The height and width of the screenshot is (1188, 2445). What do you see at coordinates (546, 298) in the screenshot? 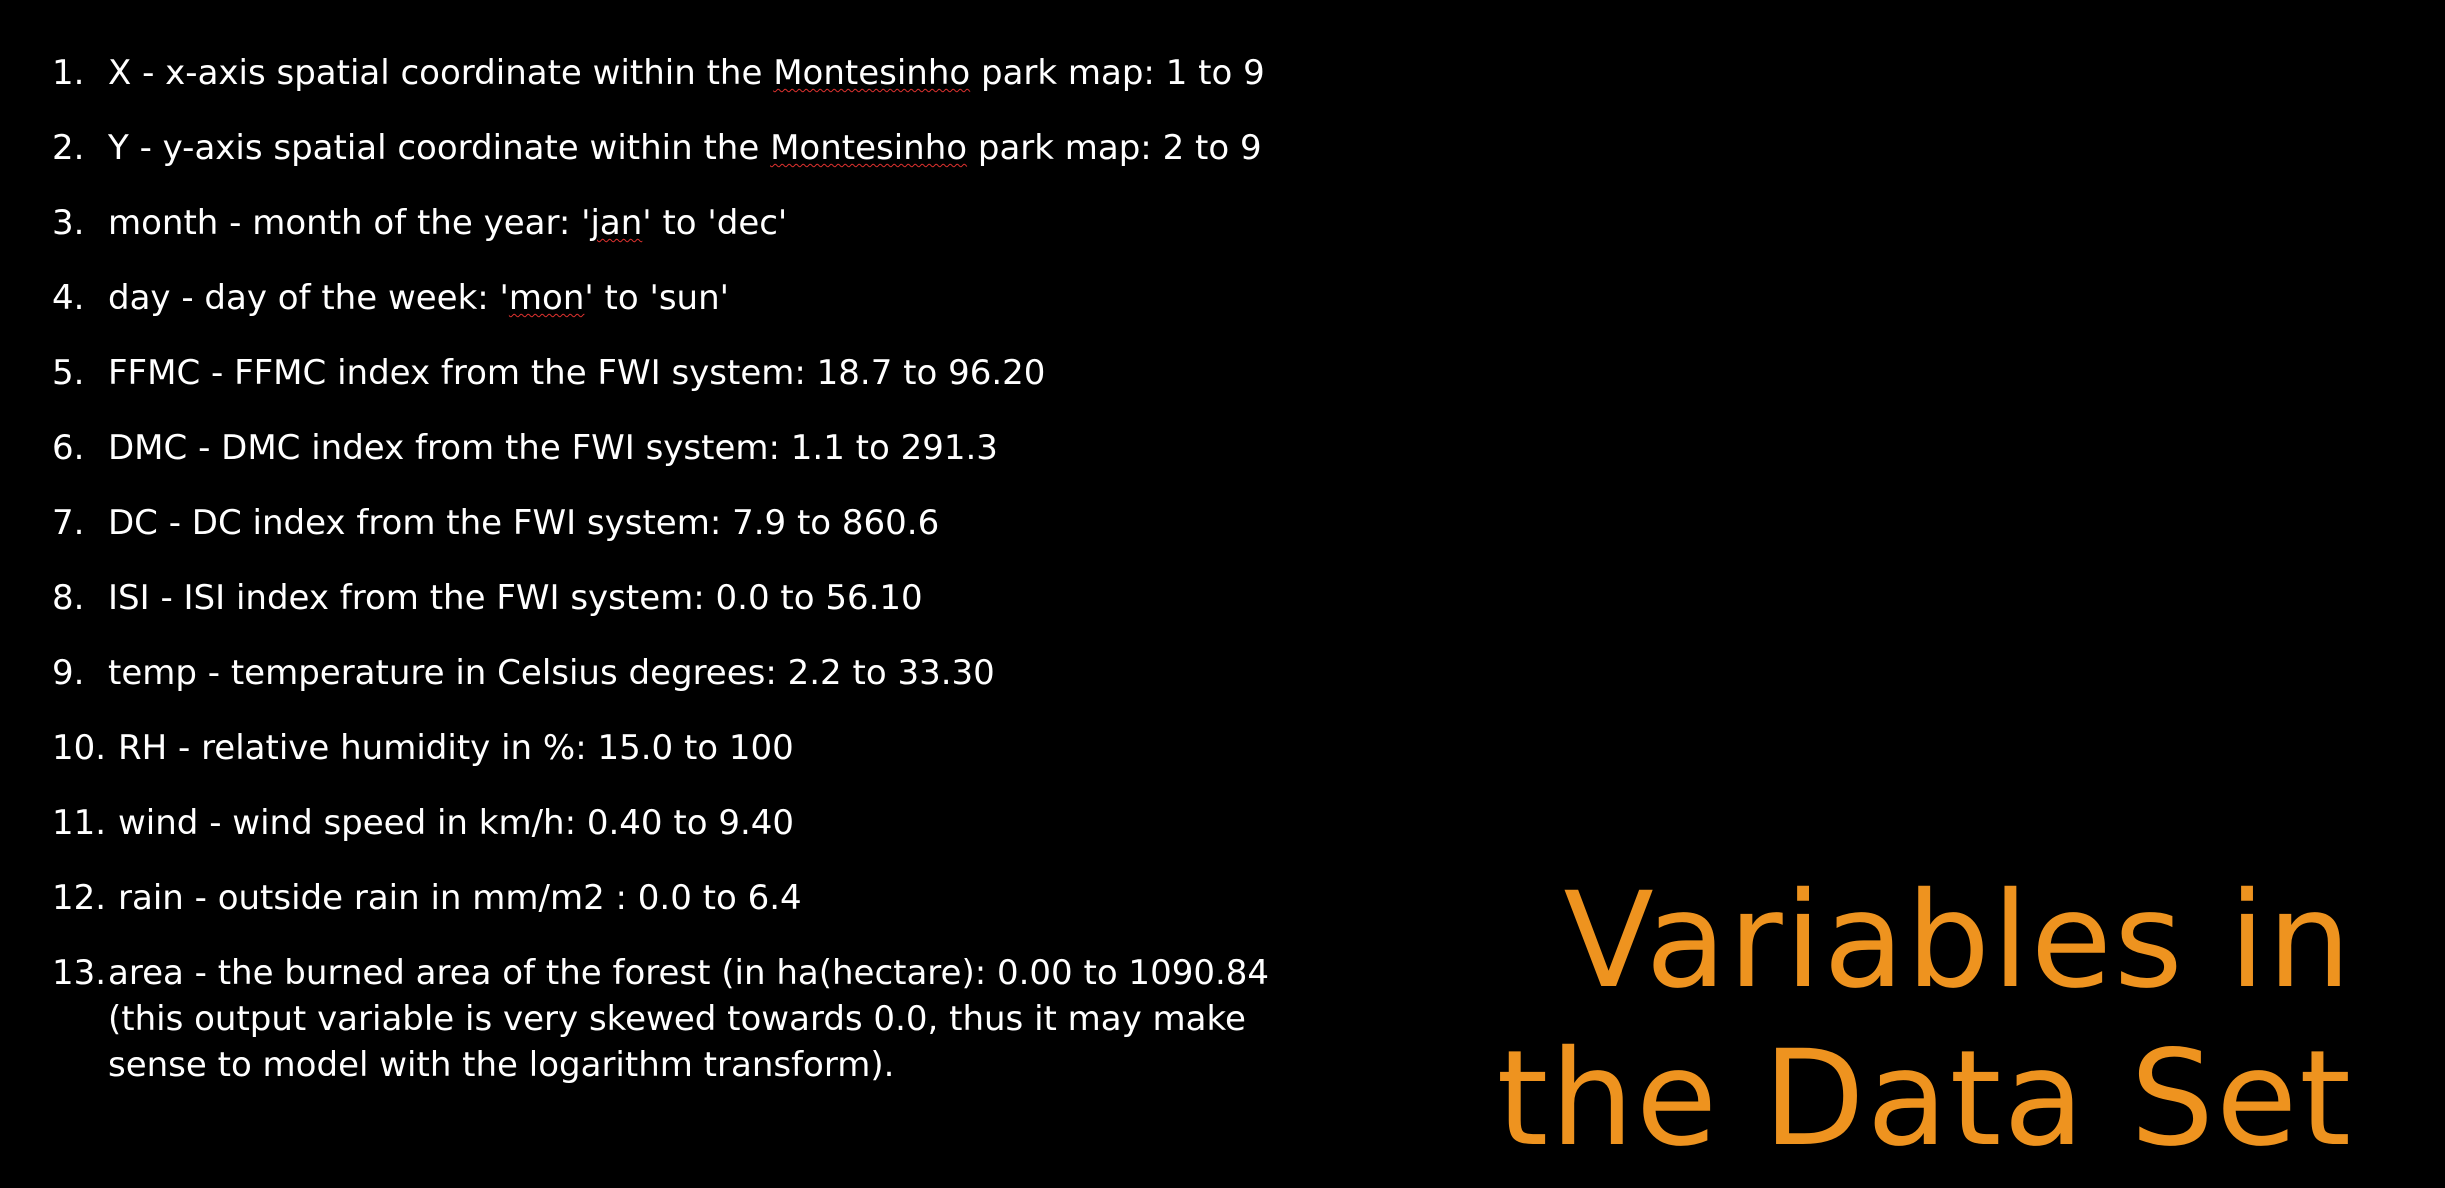
I see `spellcheck-word: mon` at bounding box center [546, 298].